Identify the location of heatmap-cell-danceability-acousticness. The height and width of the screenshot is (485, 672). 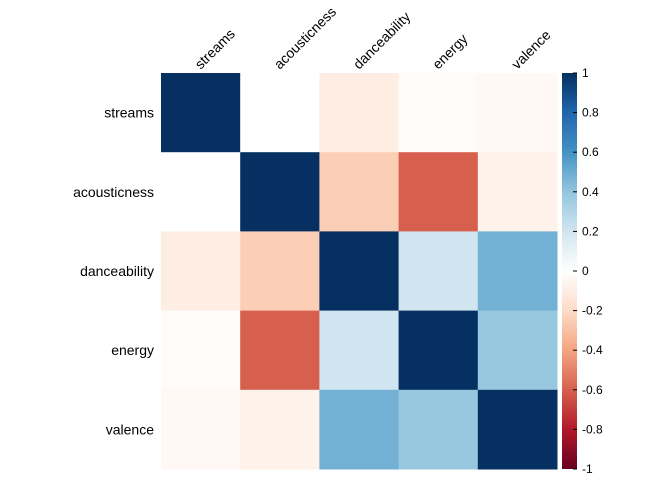
(280, 271).